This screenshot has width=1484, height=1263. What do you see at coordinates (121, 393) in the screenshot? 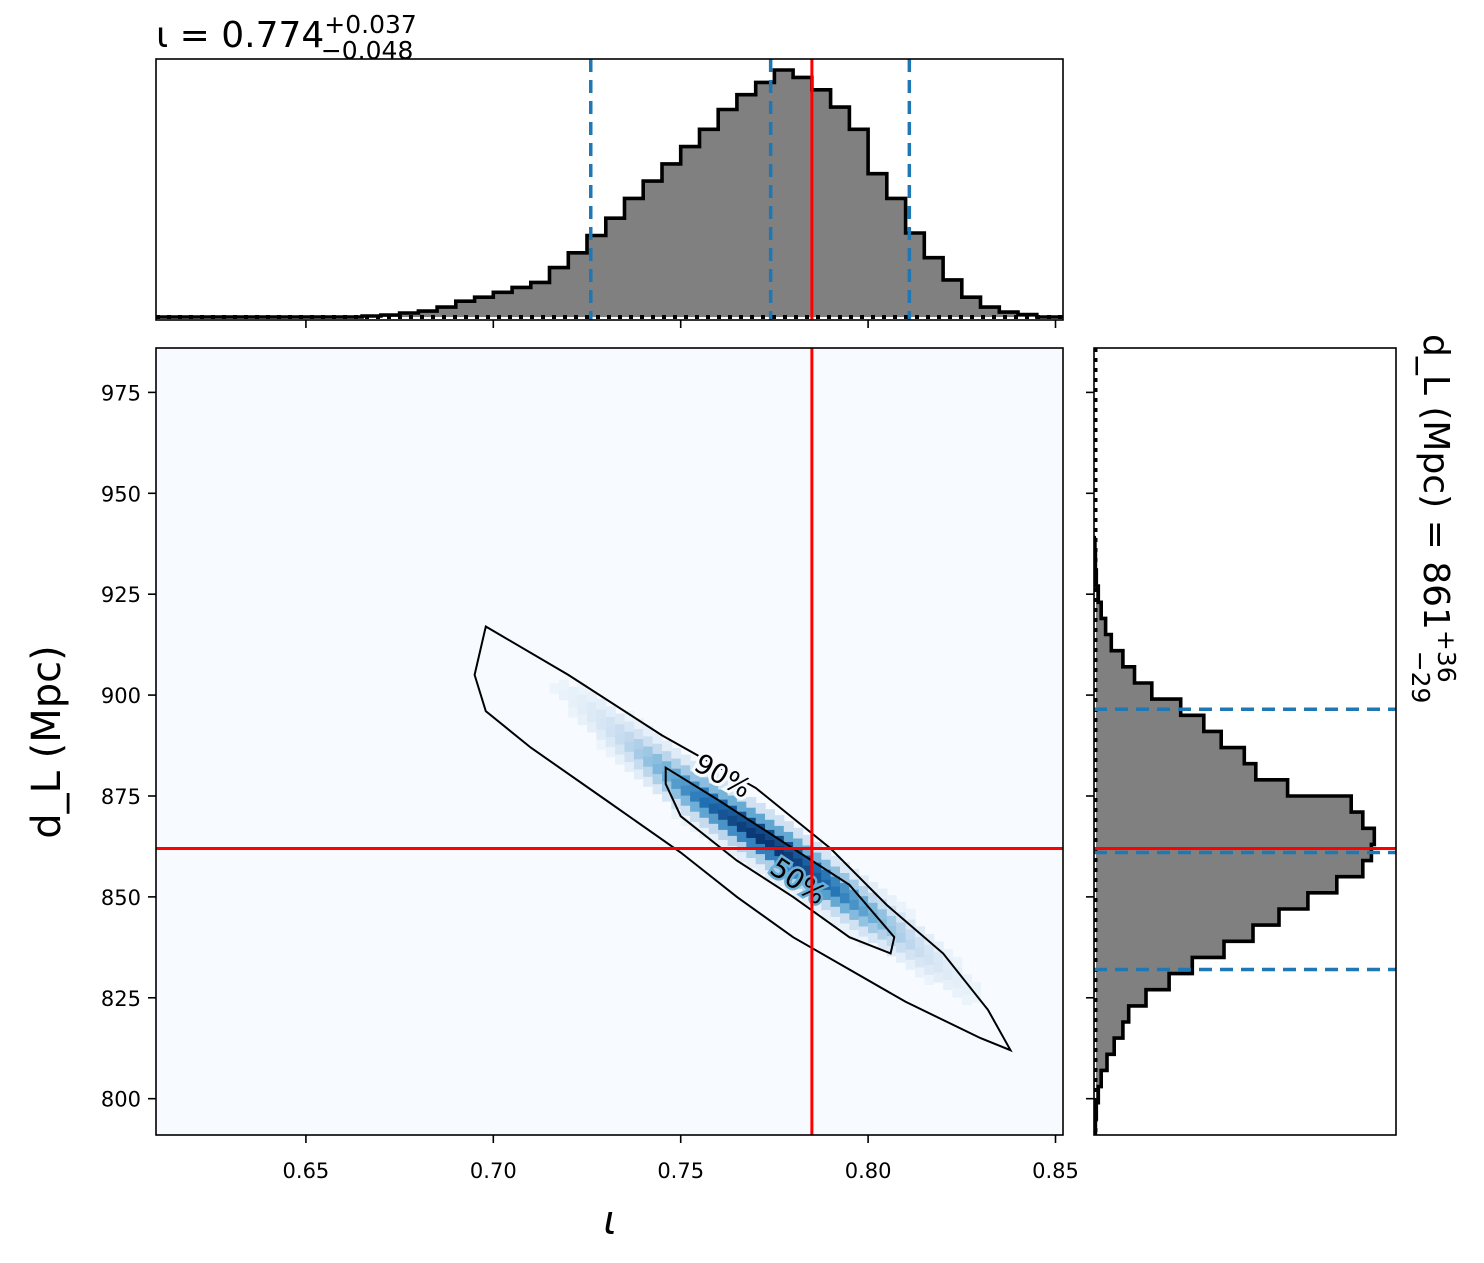
I see `y-tick-label-7: 975` at bounding box center [121, 393].